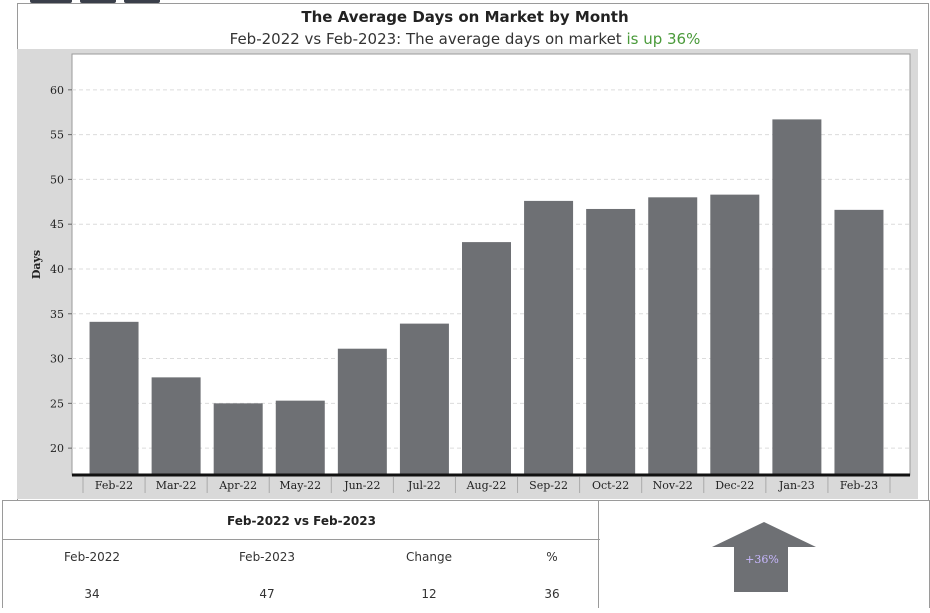  I want to click on y-tick-label: 50, so click(57, 179).